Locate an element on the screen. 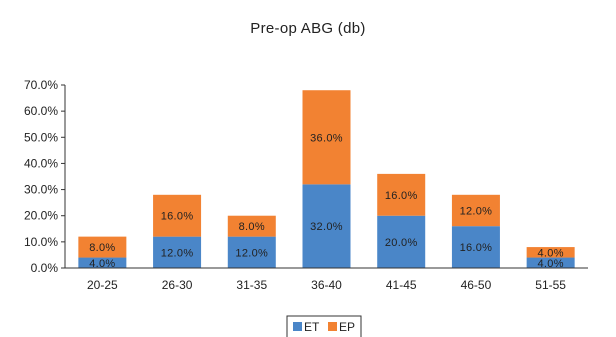 The image size is (616, 337). y-tick-label: 30.0% is located at coordinates (41, 190).